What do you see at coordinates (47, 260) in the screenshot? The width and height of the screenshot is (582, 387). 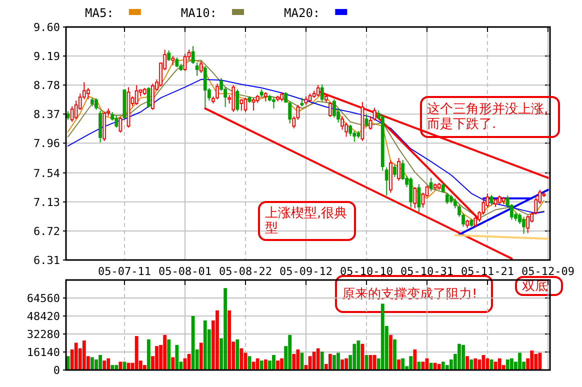 I see `y-tick-label: 6.31` at bounding box center [47, 260].